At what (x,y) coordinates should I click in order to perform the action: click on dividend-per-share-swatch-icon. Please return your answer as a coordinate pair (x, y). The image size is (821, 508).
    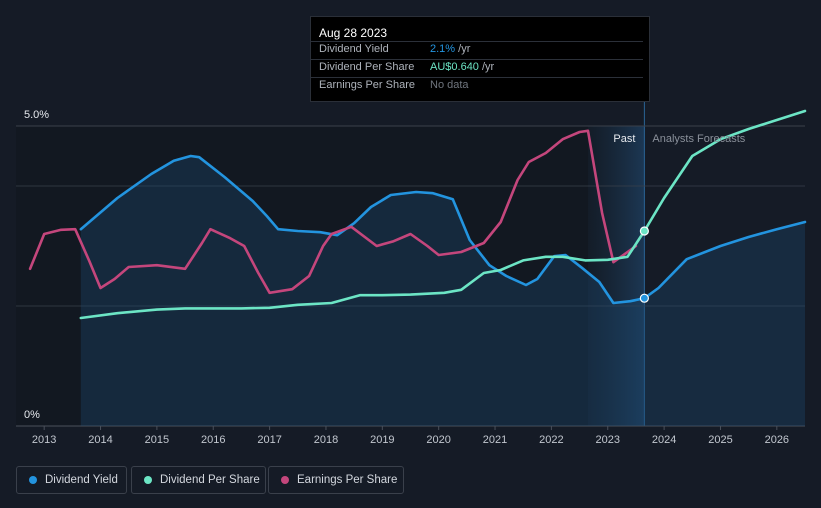
    Looking at the image, I should click on (148, 480).